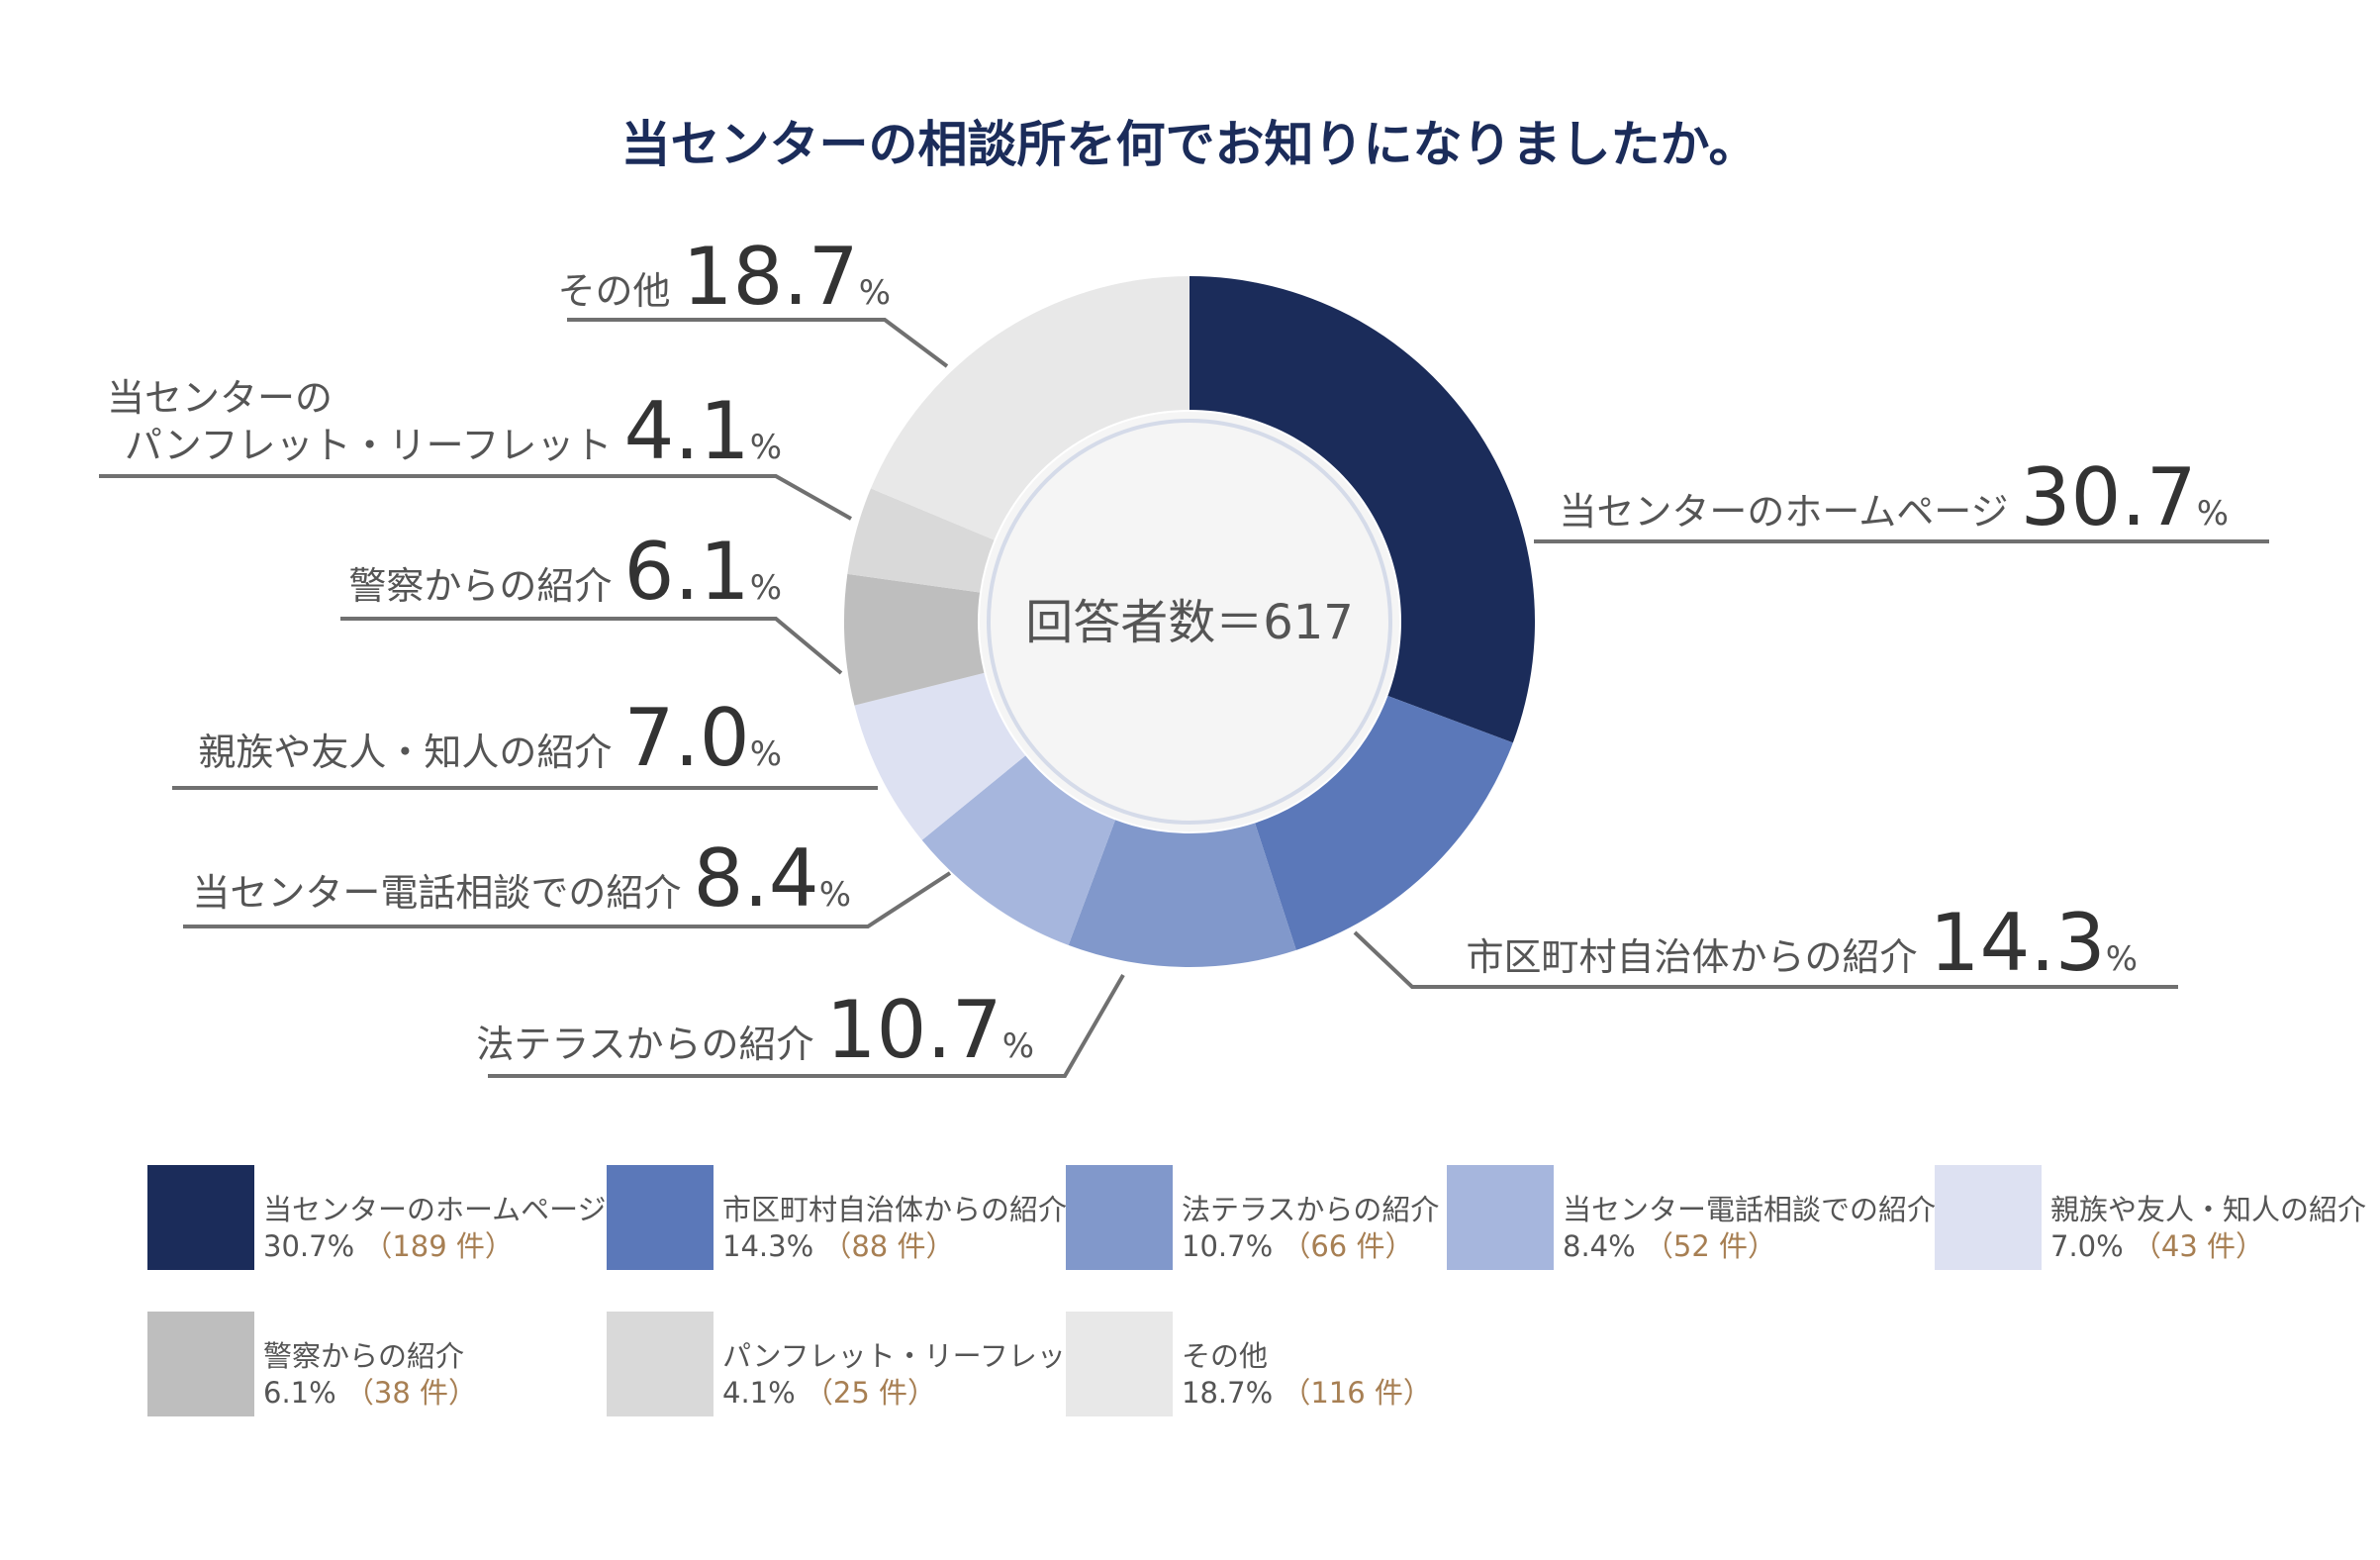  I want to click on legend-value: 18.7% （116 件）, so click(1307, 1393).